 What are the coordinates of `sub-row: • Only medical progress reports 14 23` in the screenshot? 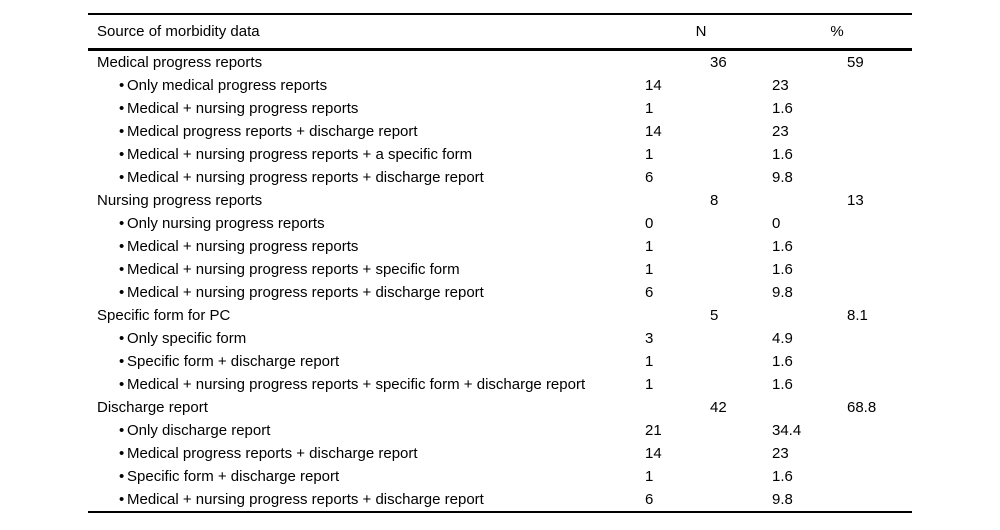 It's located at (500, 85).